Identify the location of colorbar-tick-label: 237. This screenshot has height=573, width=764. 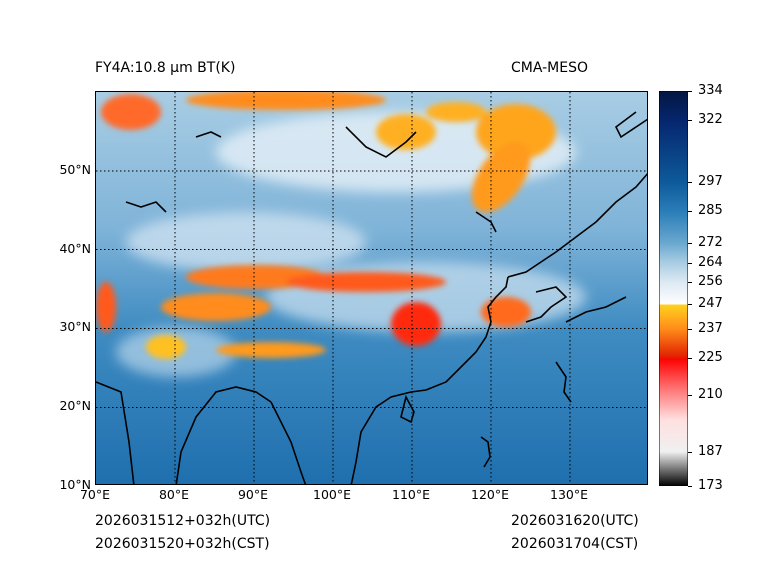
(710, 328).